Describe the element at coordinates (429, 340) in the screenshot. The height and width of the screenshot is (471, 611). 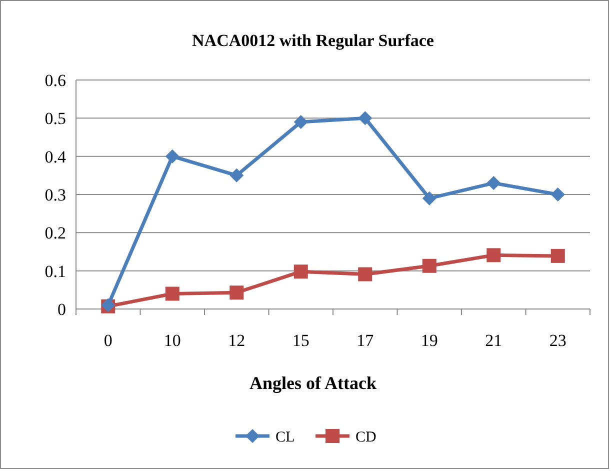
I see `x-tick-label: 19` at that location.